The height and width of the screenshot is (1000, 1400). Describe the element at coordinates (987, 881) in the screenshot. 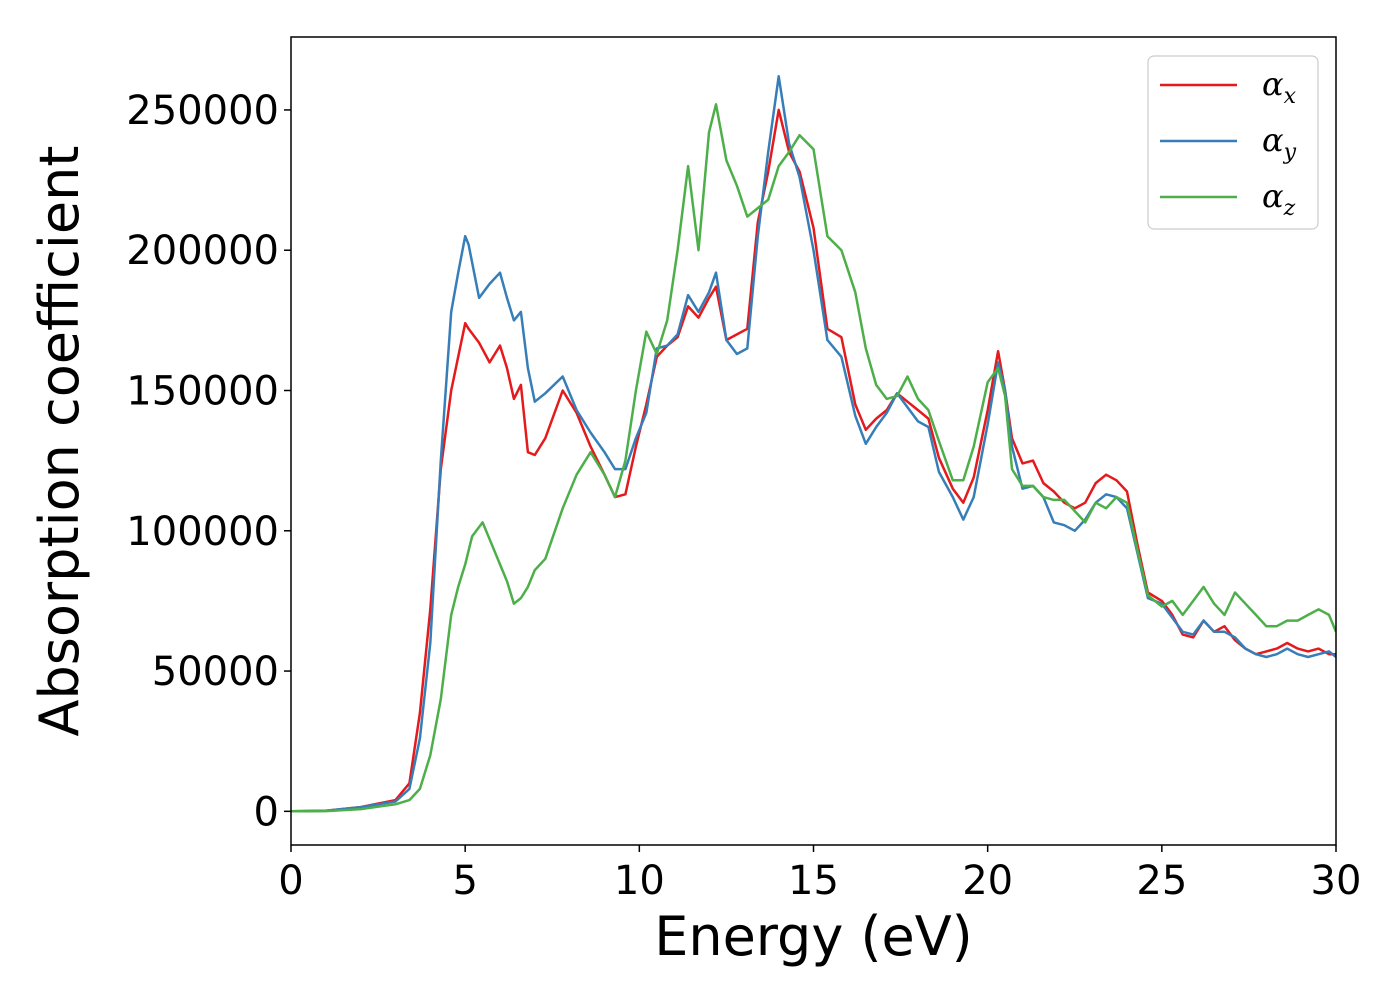

I see `x-tick-label: 20` at that location.